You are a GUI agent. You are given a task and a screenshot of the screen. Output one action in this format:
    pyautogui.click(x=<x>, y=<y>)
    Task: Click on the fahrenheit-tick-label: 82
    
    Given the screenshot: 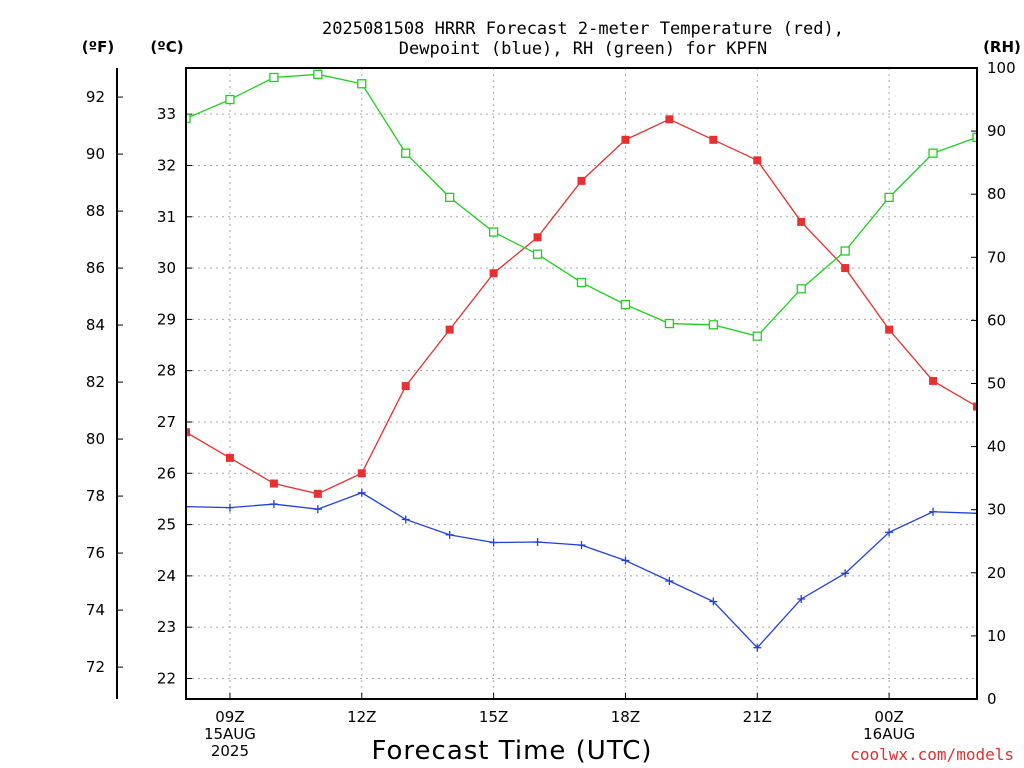 What is the action you would take?
    pyautogui.click(x=95, y=382)
    